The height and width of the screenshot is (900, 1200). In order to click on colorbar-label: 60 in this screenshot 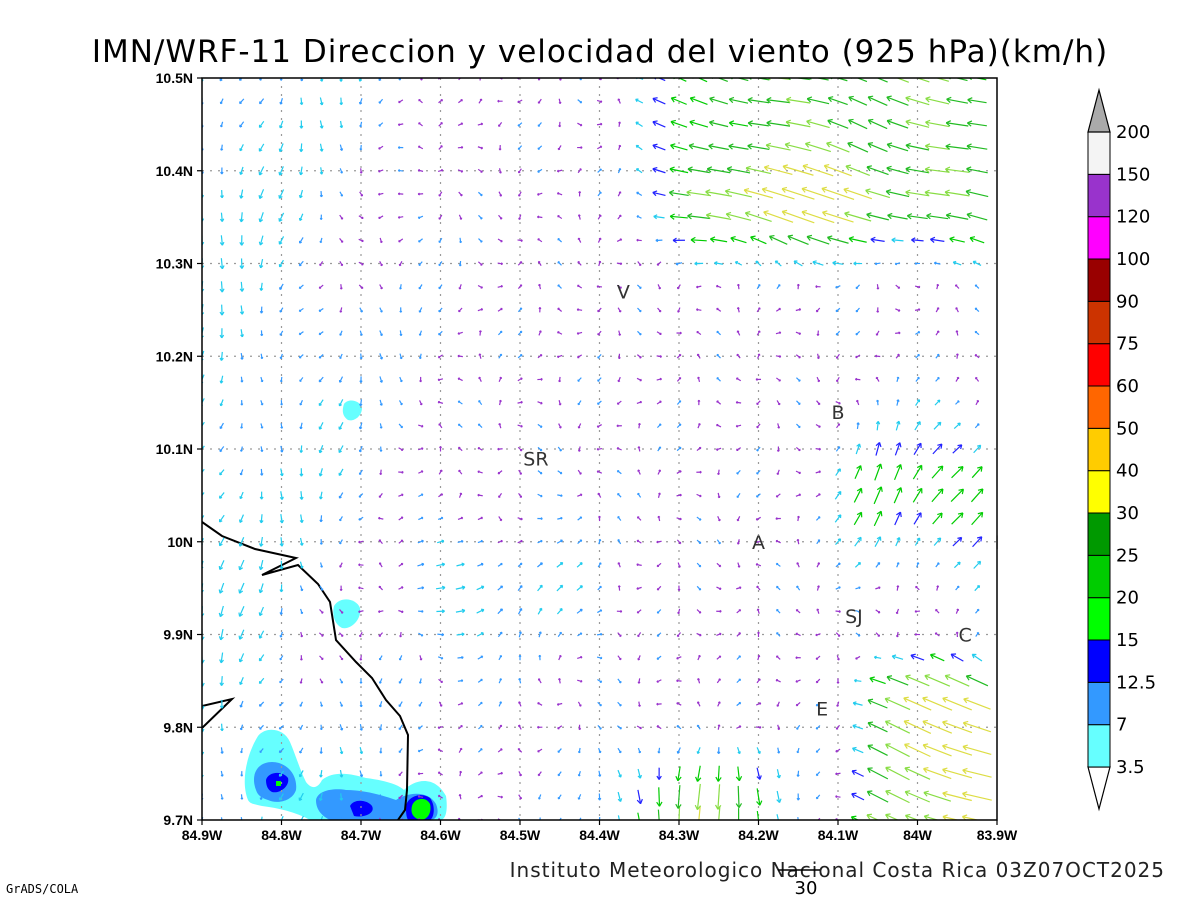, I will do `click(1127, 386)`.